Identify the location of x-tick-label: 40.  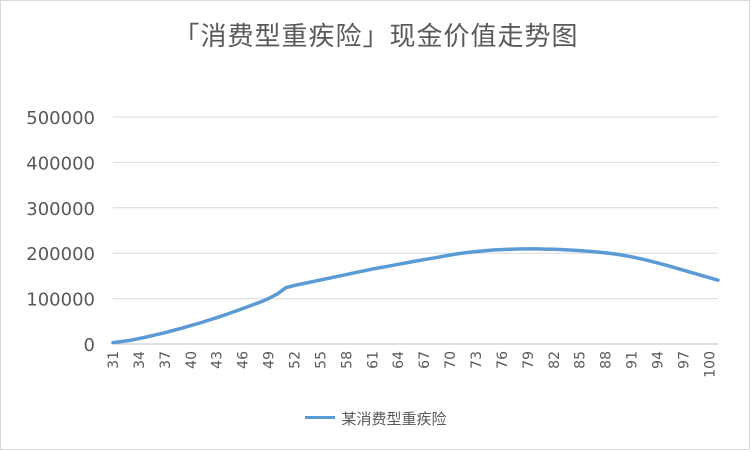
(192, 360).